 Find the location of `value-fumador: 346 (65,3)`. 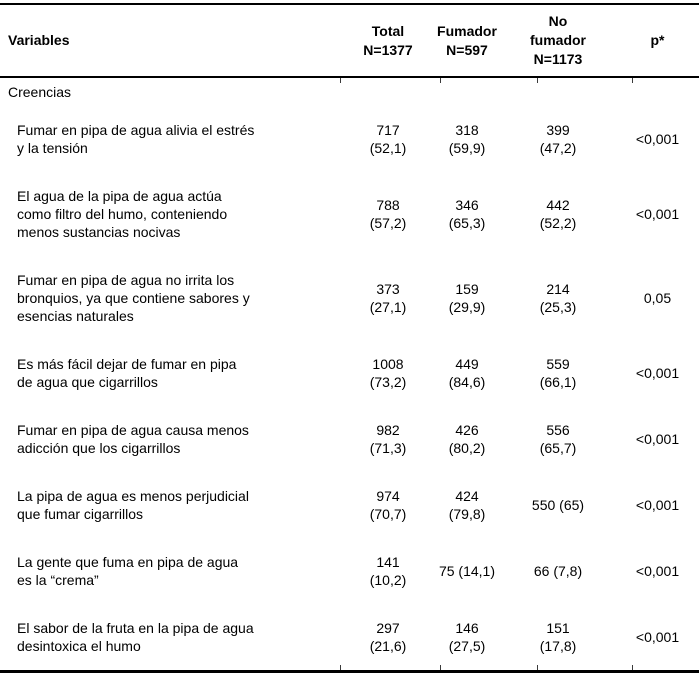

value-fumador: 346 (65,3) is located at coordinates (467, 214).